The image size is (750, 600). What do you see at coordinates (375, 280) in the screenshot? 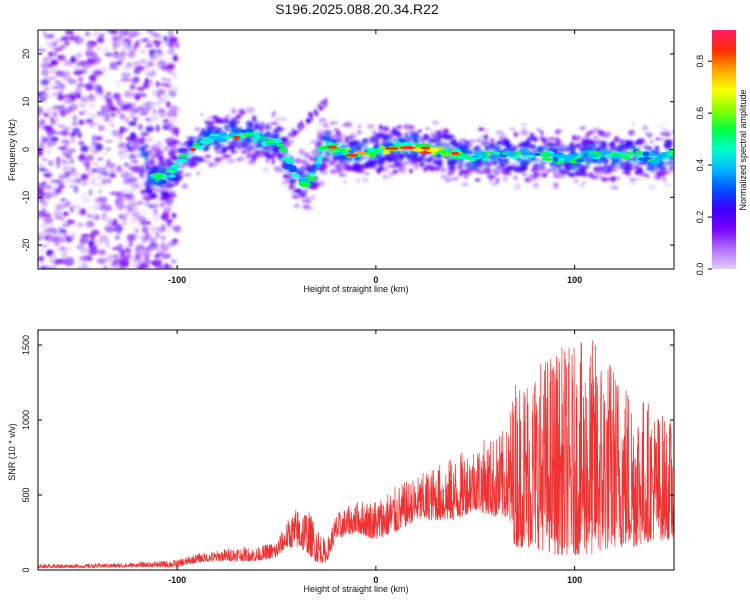
I see `spectrogram-x-tick-label: 0` at bounding box center [375, 280].